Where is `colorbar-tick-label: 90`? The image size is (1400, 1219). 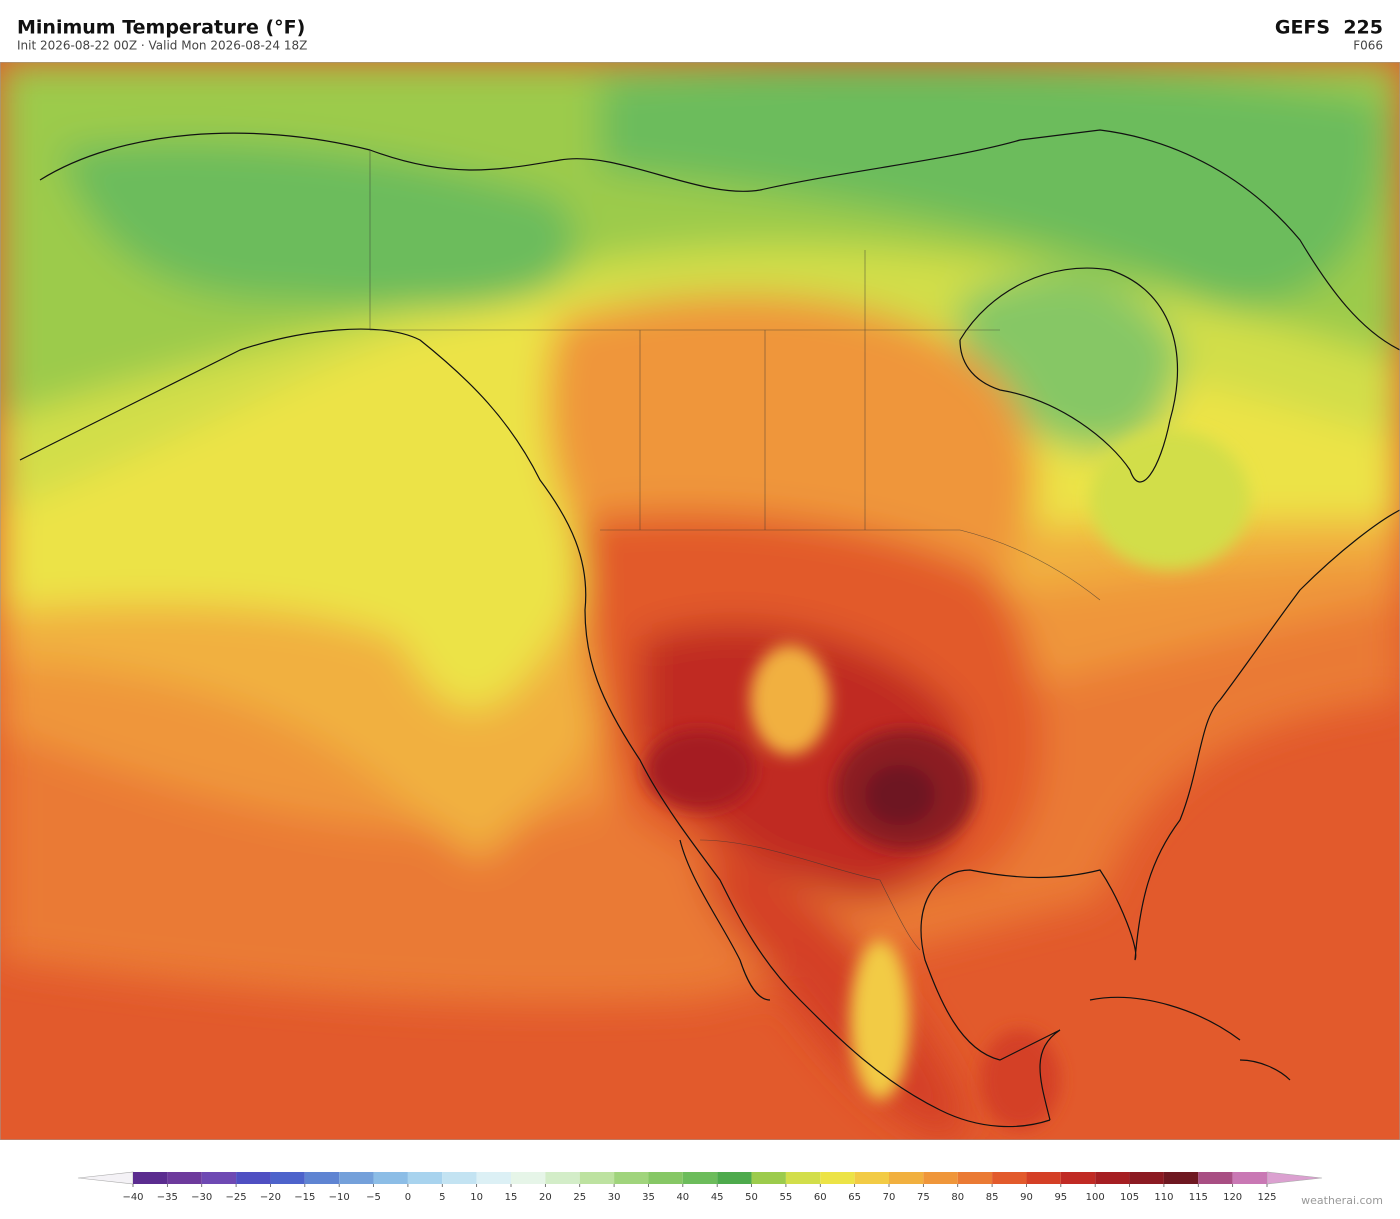
colorbar-tick-label: 90 is located at coordinates (1026, 1197).